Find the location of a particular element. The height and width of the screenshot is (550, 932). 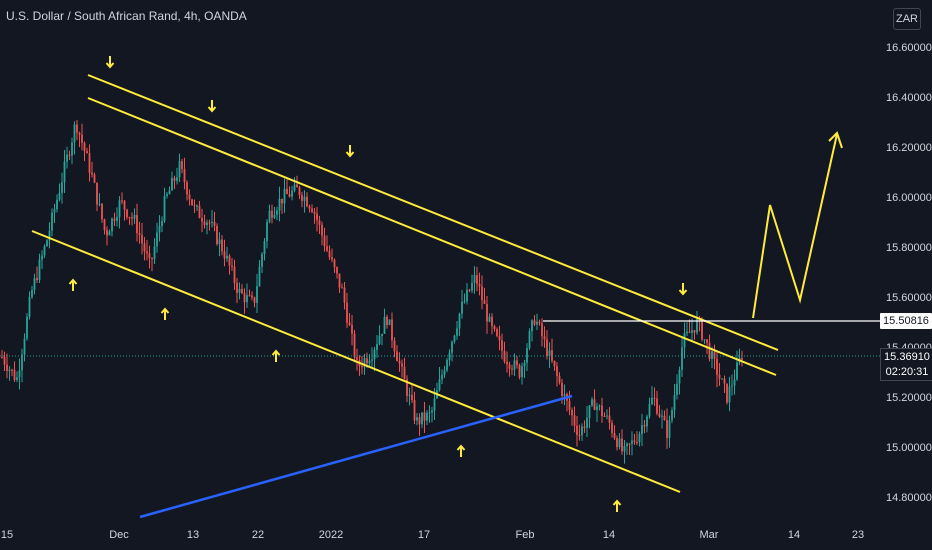

x-tick-label: Feb is located at coordinates (525, 535).